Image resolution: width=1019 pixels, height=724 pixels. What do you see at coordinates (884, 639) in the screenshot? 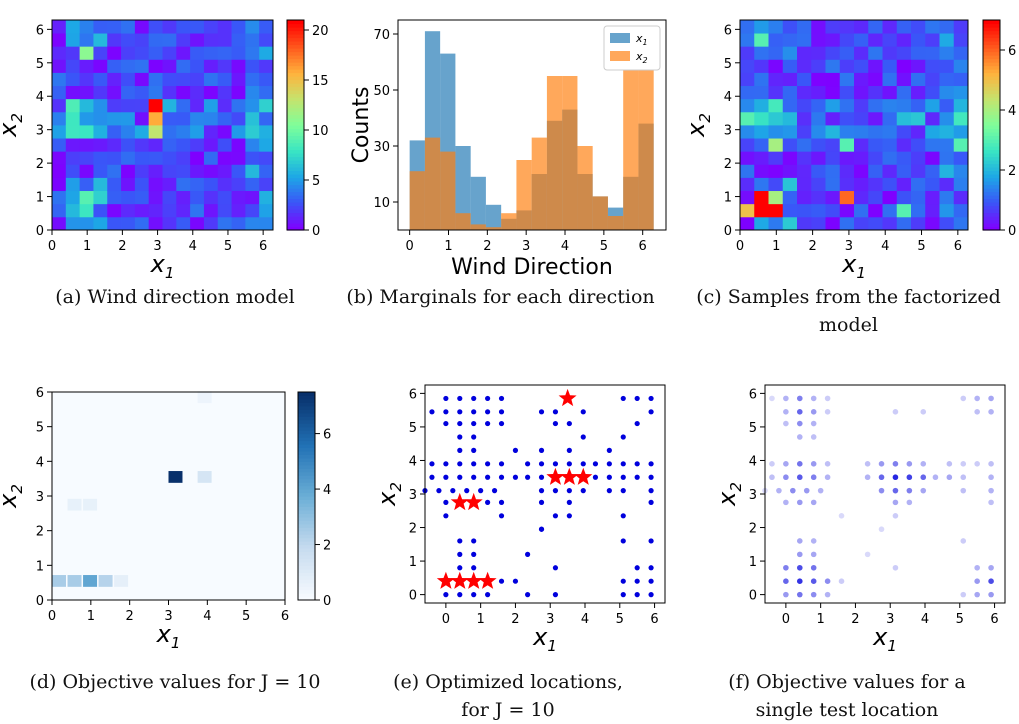
I see `x-axis-label: x1` at bounding box center [884, 639].